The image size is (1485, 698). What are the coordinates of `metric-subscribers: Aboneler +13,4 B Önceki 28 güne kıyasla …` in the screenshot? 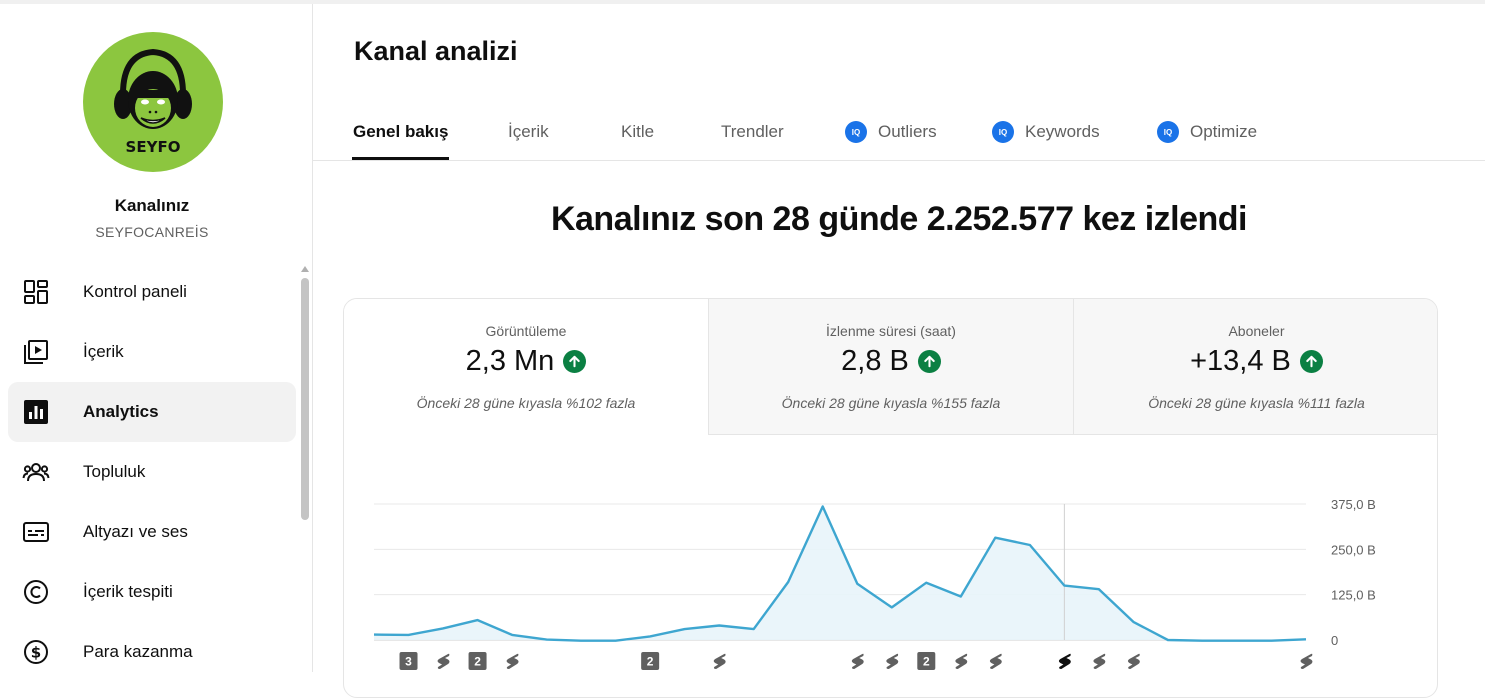 It's located at (1255, 367).